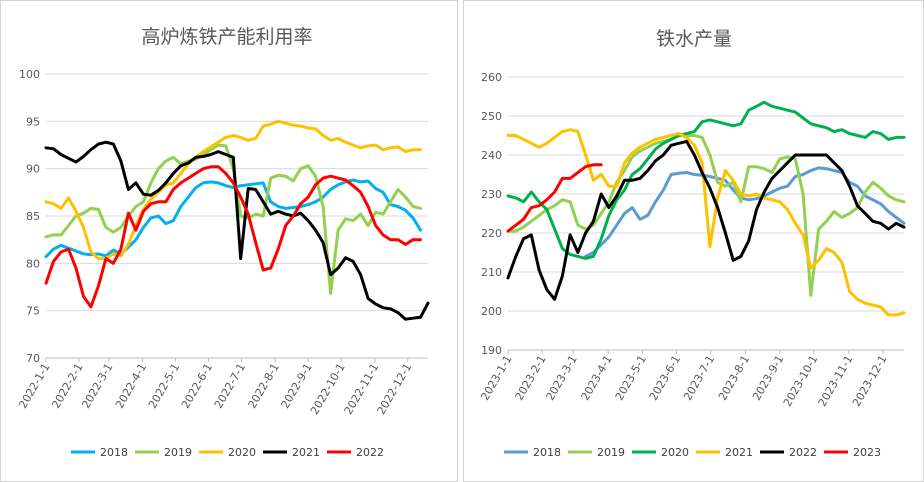  I want to click on chart-1-legend-item: 2020, so click(660, 452).